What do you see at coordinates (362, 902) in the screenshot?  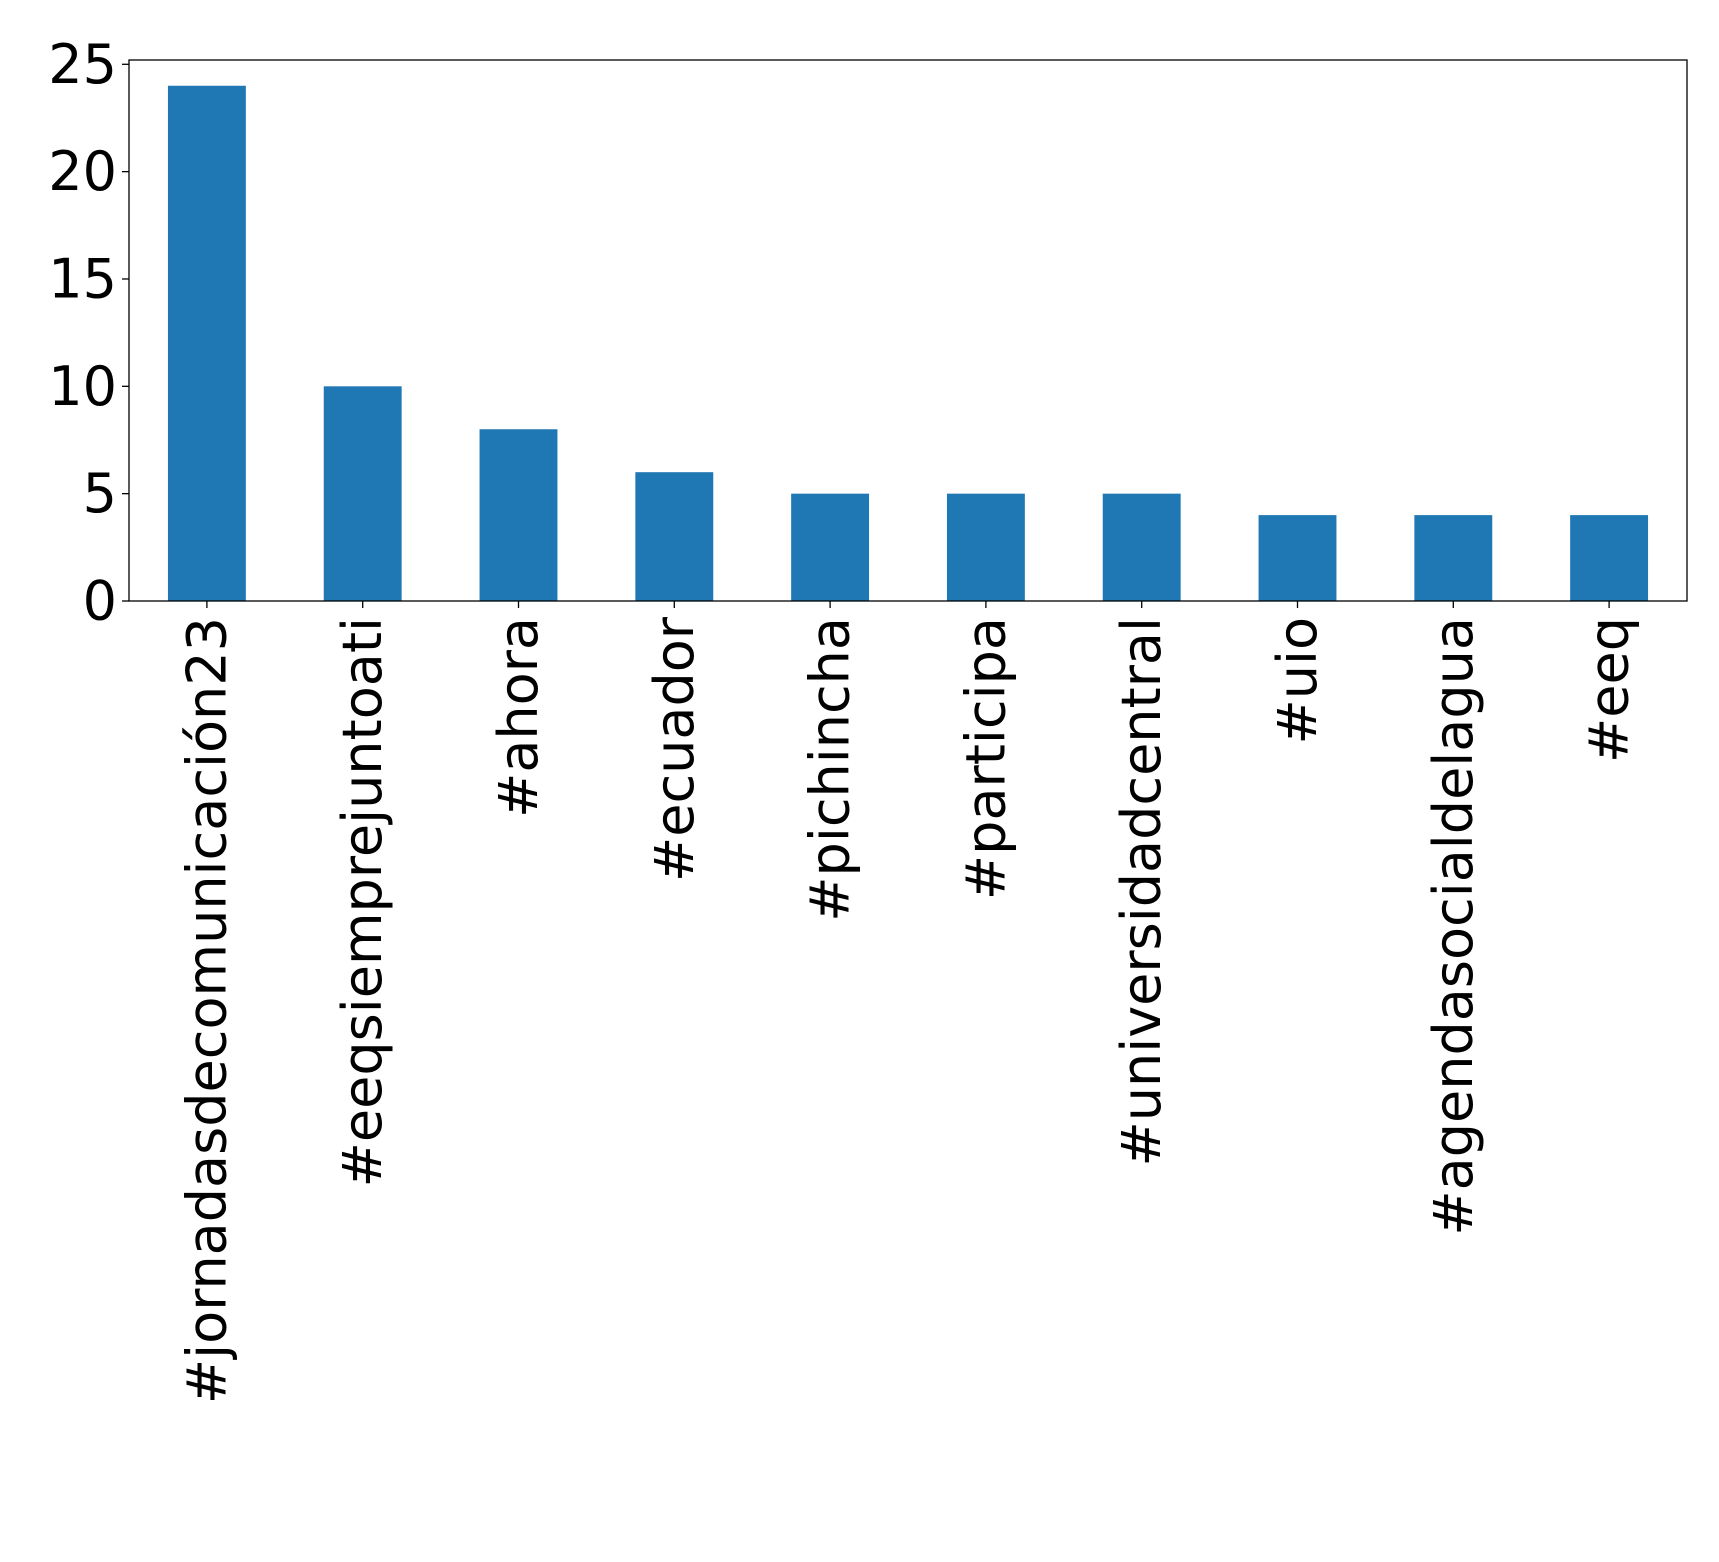 I see `x-tick-label: #eeqsiemprejuntoati` at bounding box center [362, 902].